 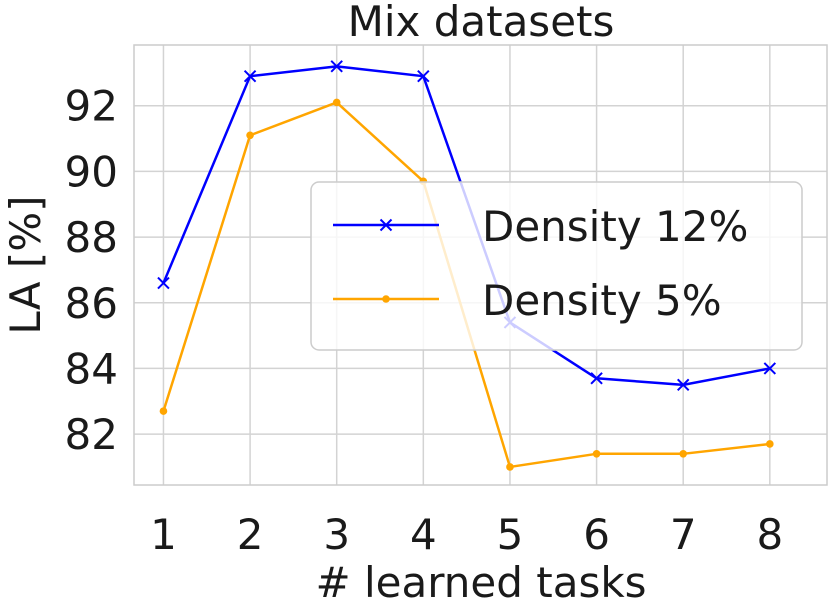 What do you see at coordinates (596, 534) in the screenshot?
I see `x-tick-label: 6` at bounding box center [596, 534].